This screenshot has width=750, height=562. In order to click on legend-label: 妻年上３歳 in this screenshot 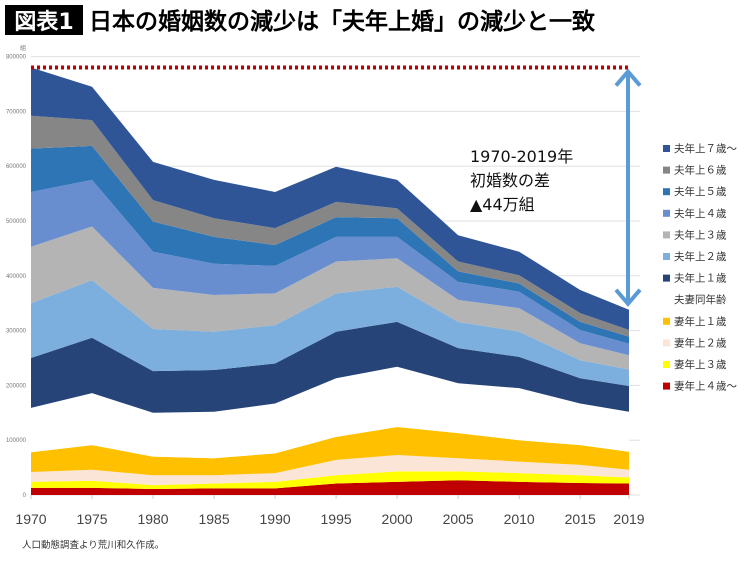, I will do `click(700, 364)`.